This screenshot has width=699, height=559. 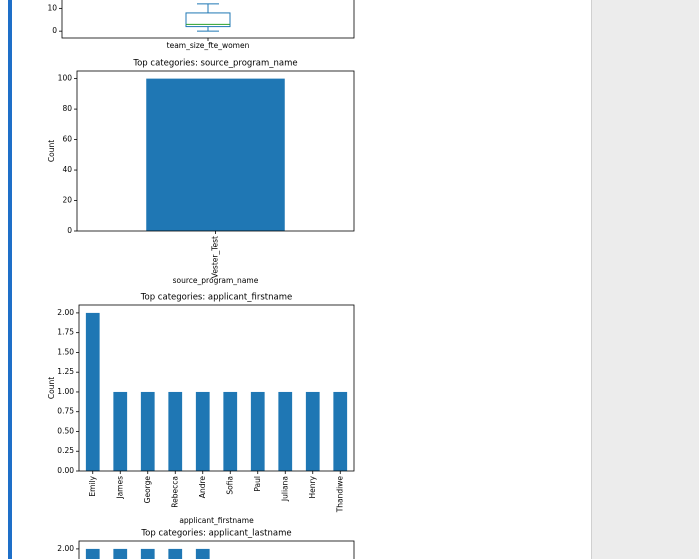 What do you see at coordinates (65, 391) in the screenshot?
I see `y-tick-label: 1.00` at bounding box center [65, 391].